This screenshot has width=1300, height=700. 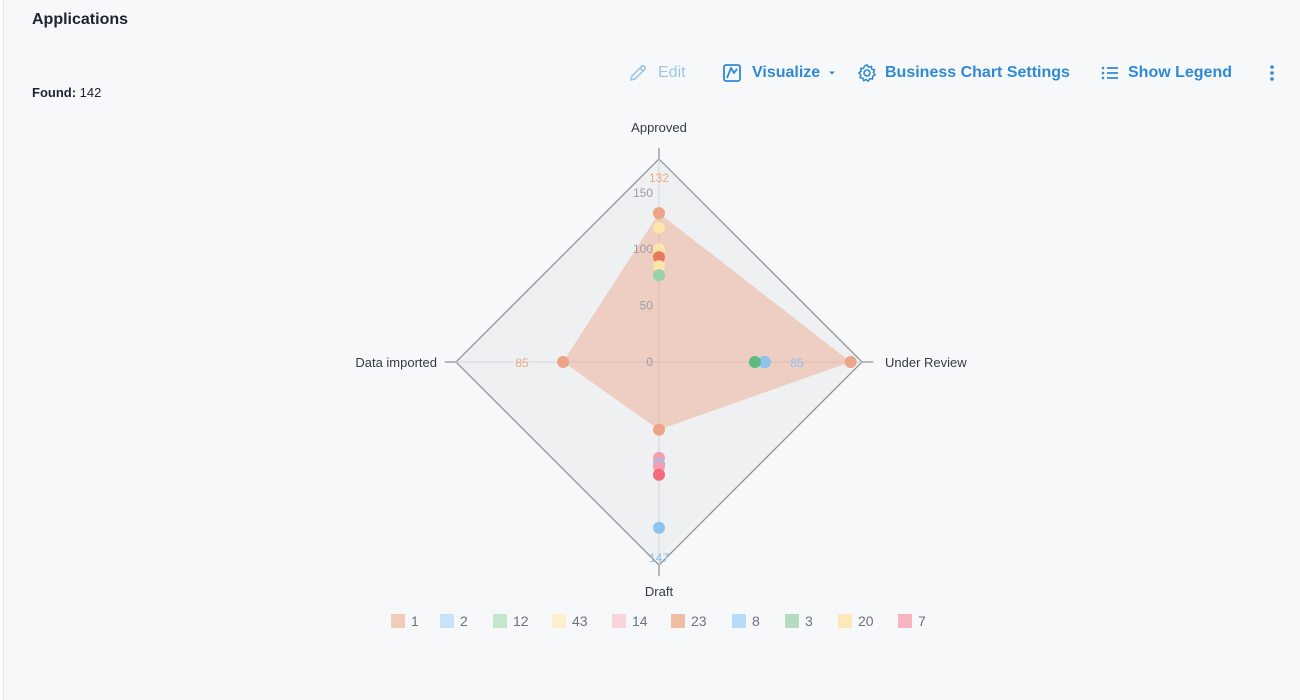 I want to click on kebab-menu-icon, so click(x=1272, y=73).